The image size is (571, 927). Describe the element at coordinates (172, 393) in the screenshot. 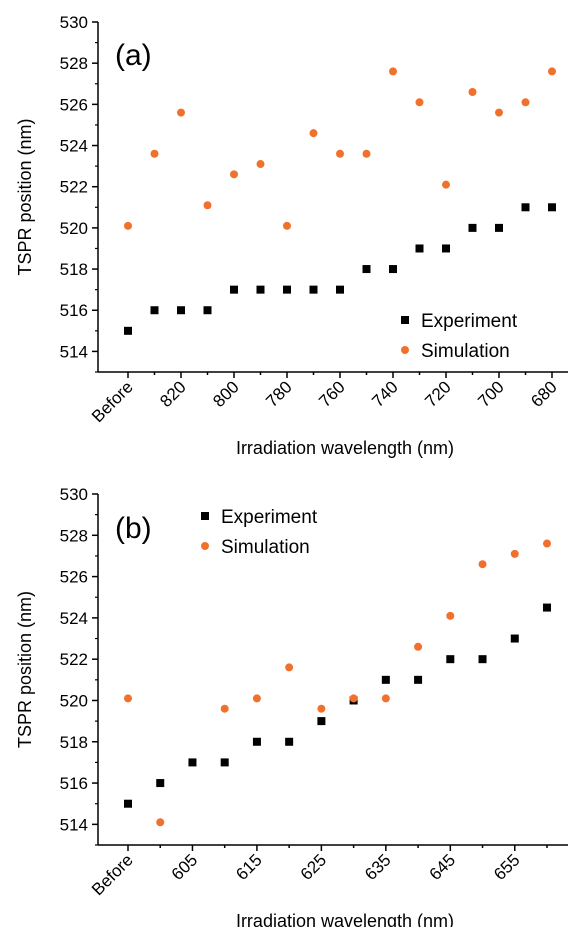

I see `x-tick-label: 820` at that location.